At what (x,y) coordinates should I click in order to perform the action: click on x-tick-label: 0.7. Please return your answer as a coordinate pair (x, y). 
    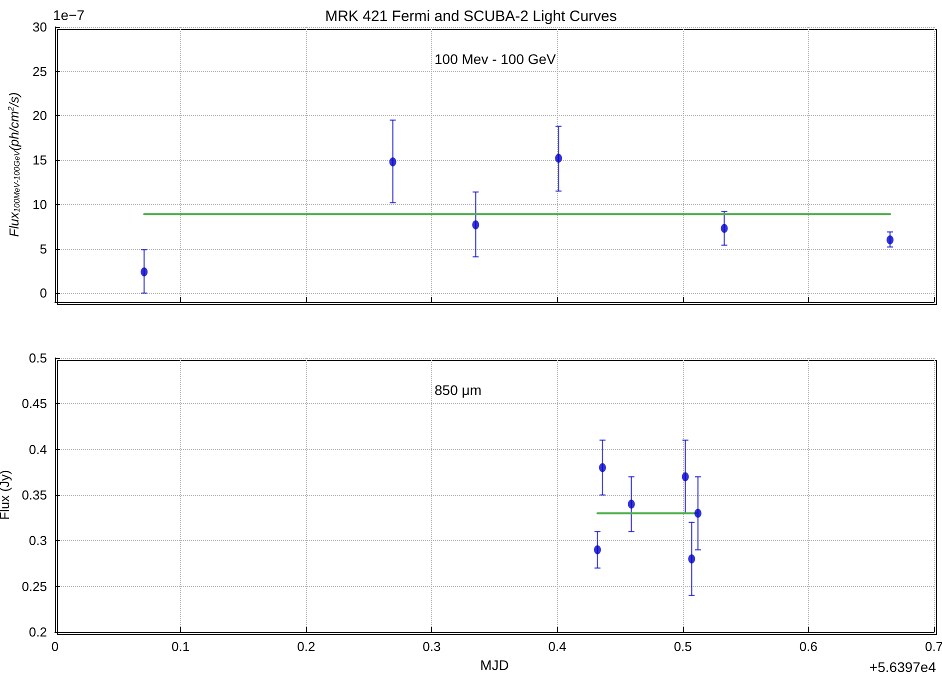
    Looking at the image, I should click on (933, 646).